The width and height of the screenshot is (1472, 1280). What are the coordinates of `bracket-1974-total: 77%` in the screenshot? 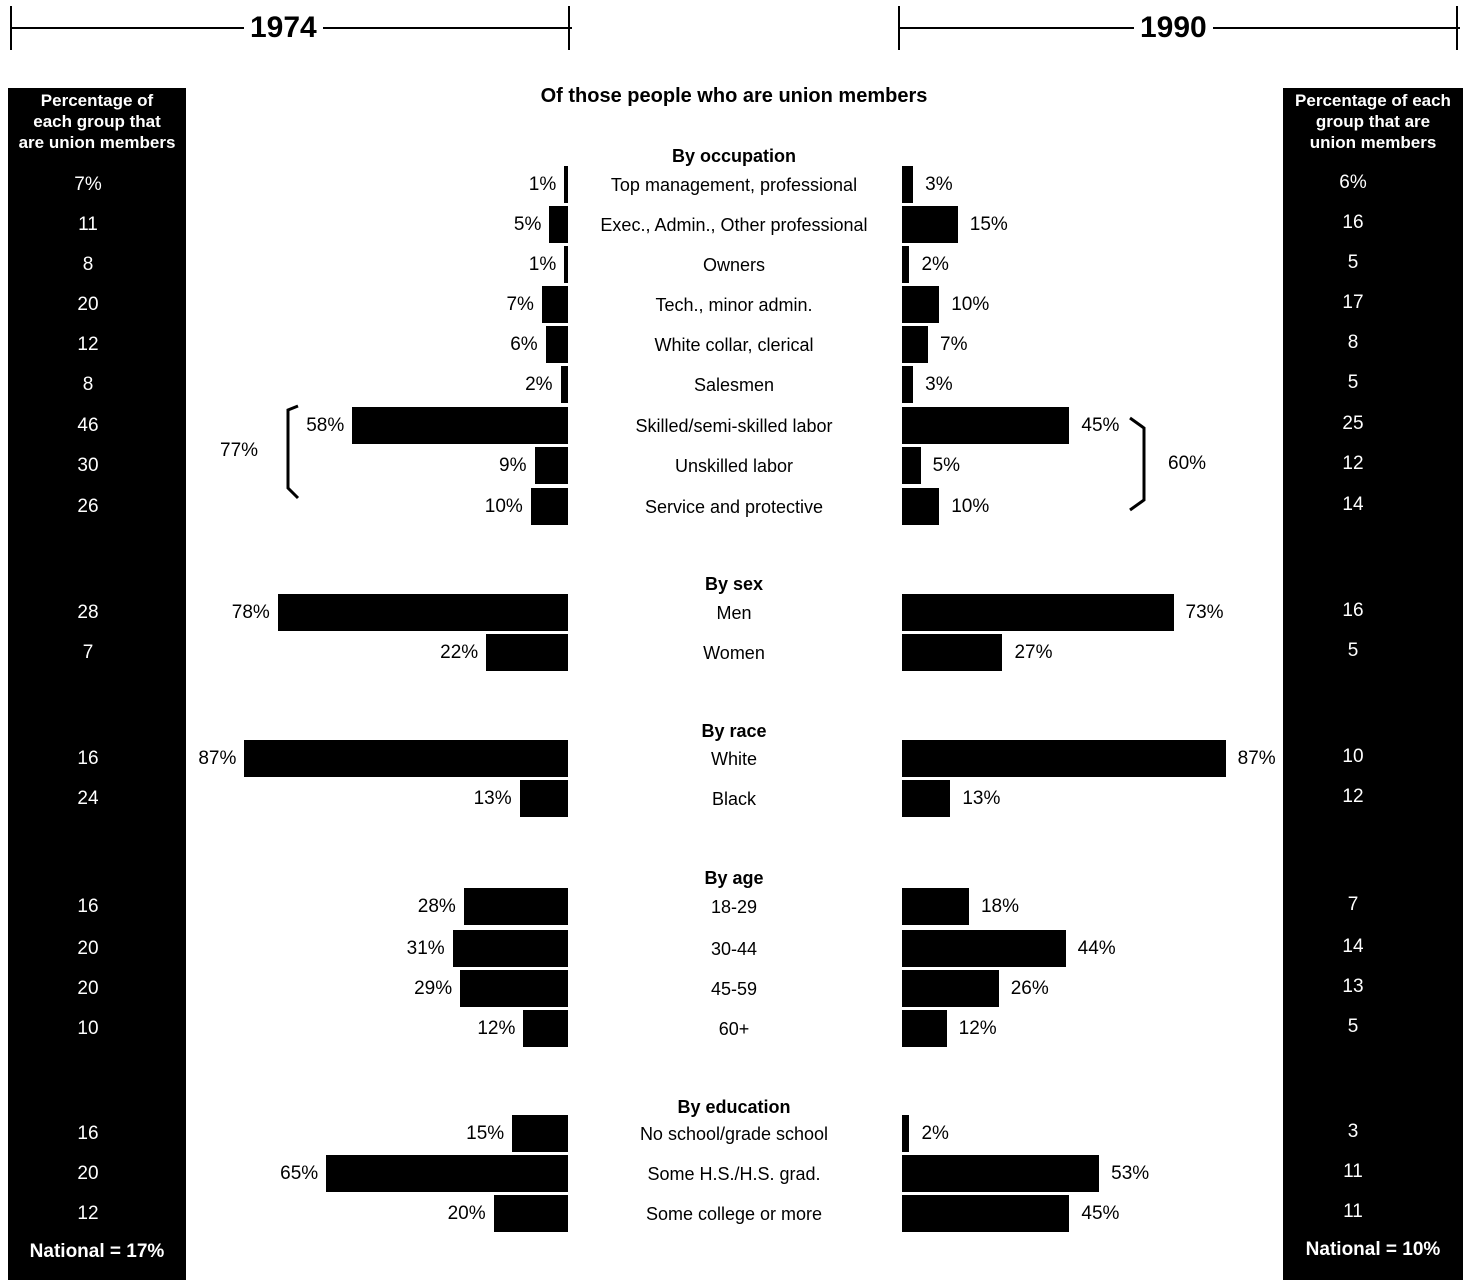 It's located at (239, 450).